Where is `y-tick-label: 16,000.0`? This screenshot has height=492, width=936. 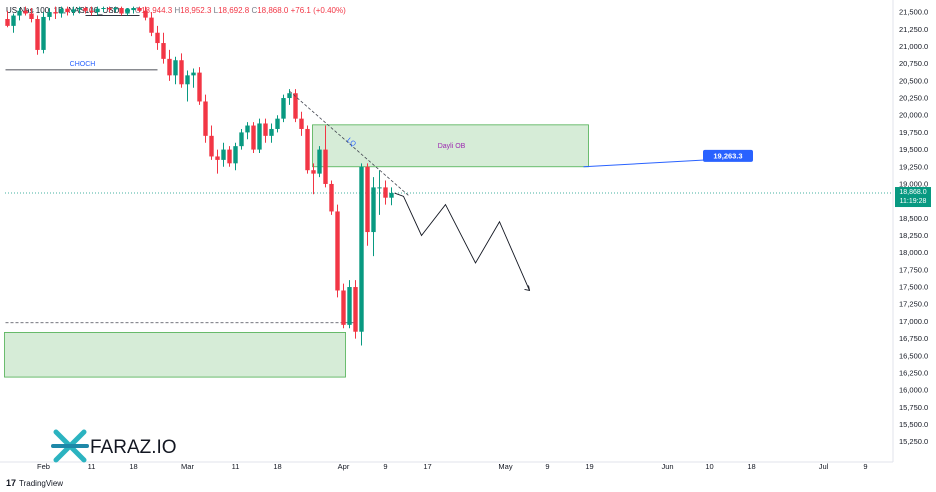 y-tick-label: 16,000.0 is located at coordinates (913, 390).